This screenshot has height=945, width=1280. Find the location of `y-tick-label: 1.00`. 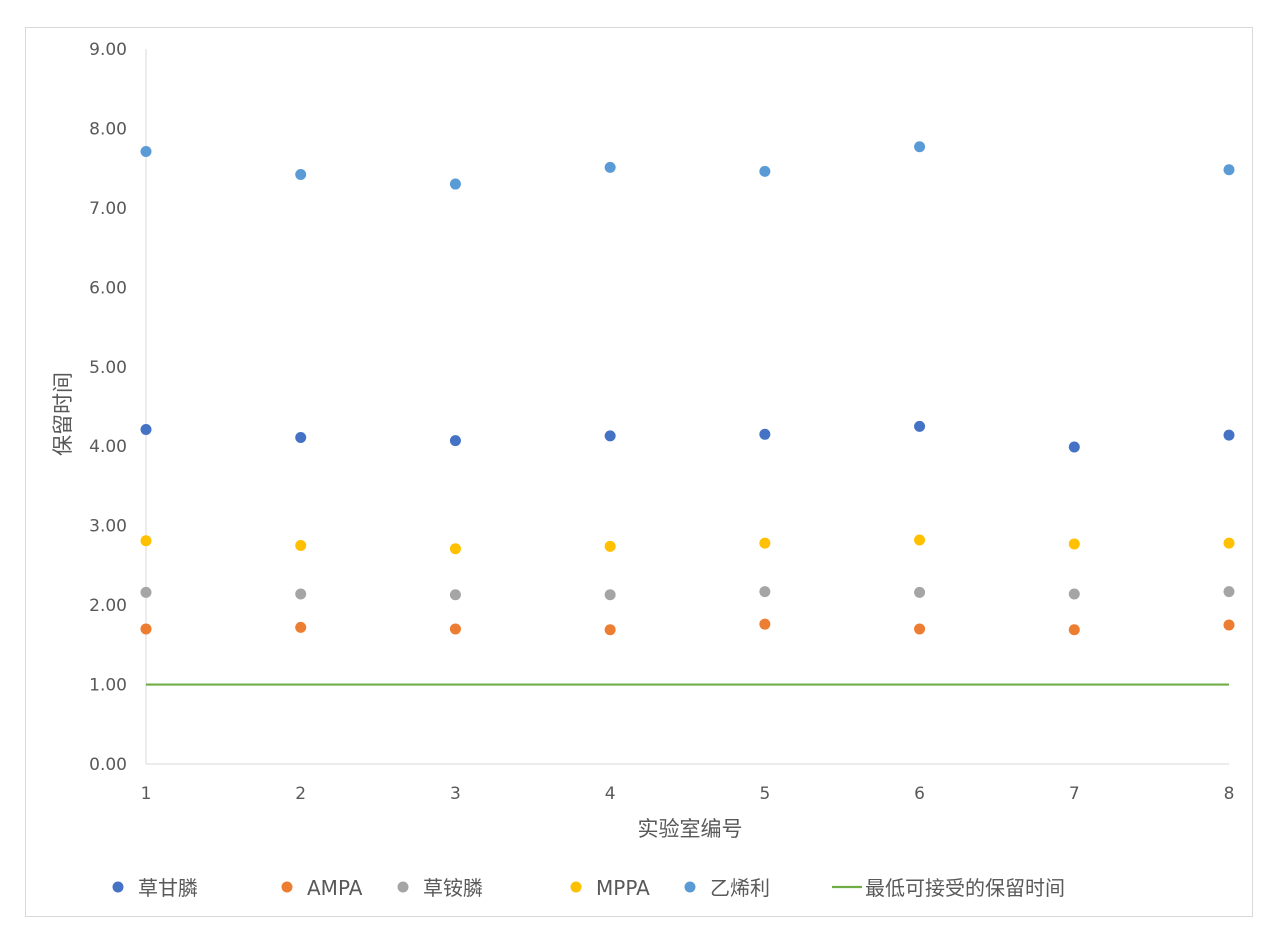

y-tick-label: 1.00 is located at coordinates (108, 686).